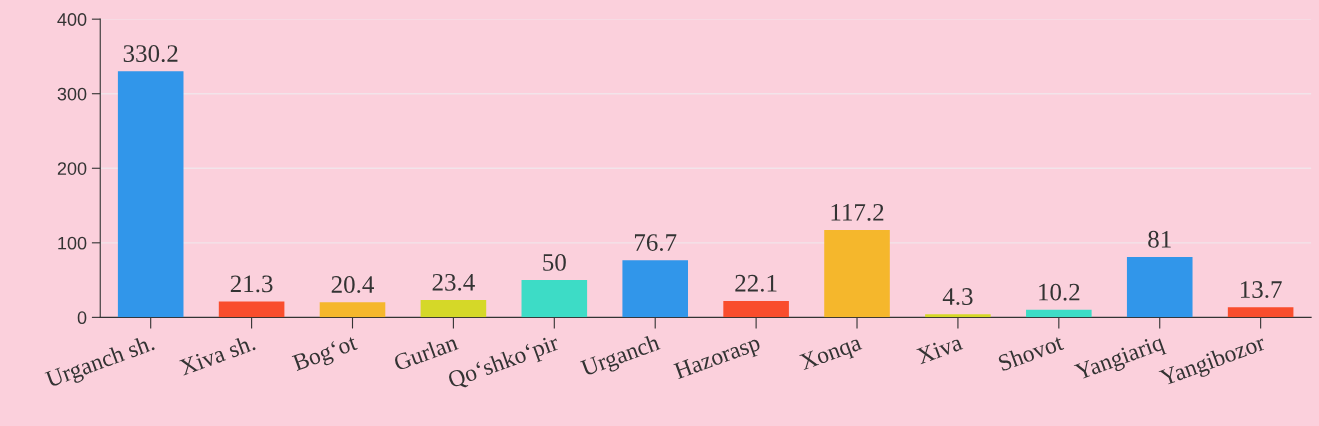 The width and height of the screenshot is (1319, 426). Describe the element at coordinates (150, 54) in the screenshot. I see `data-label: 330.2` at that location.